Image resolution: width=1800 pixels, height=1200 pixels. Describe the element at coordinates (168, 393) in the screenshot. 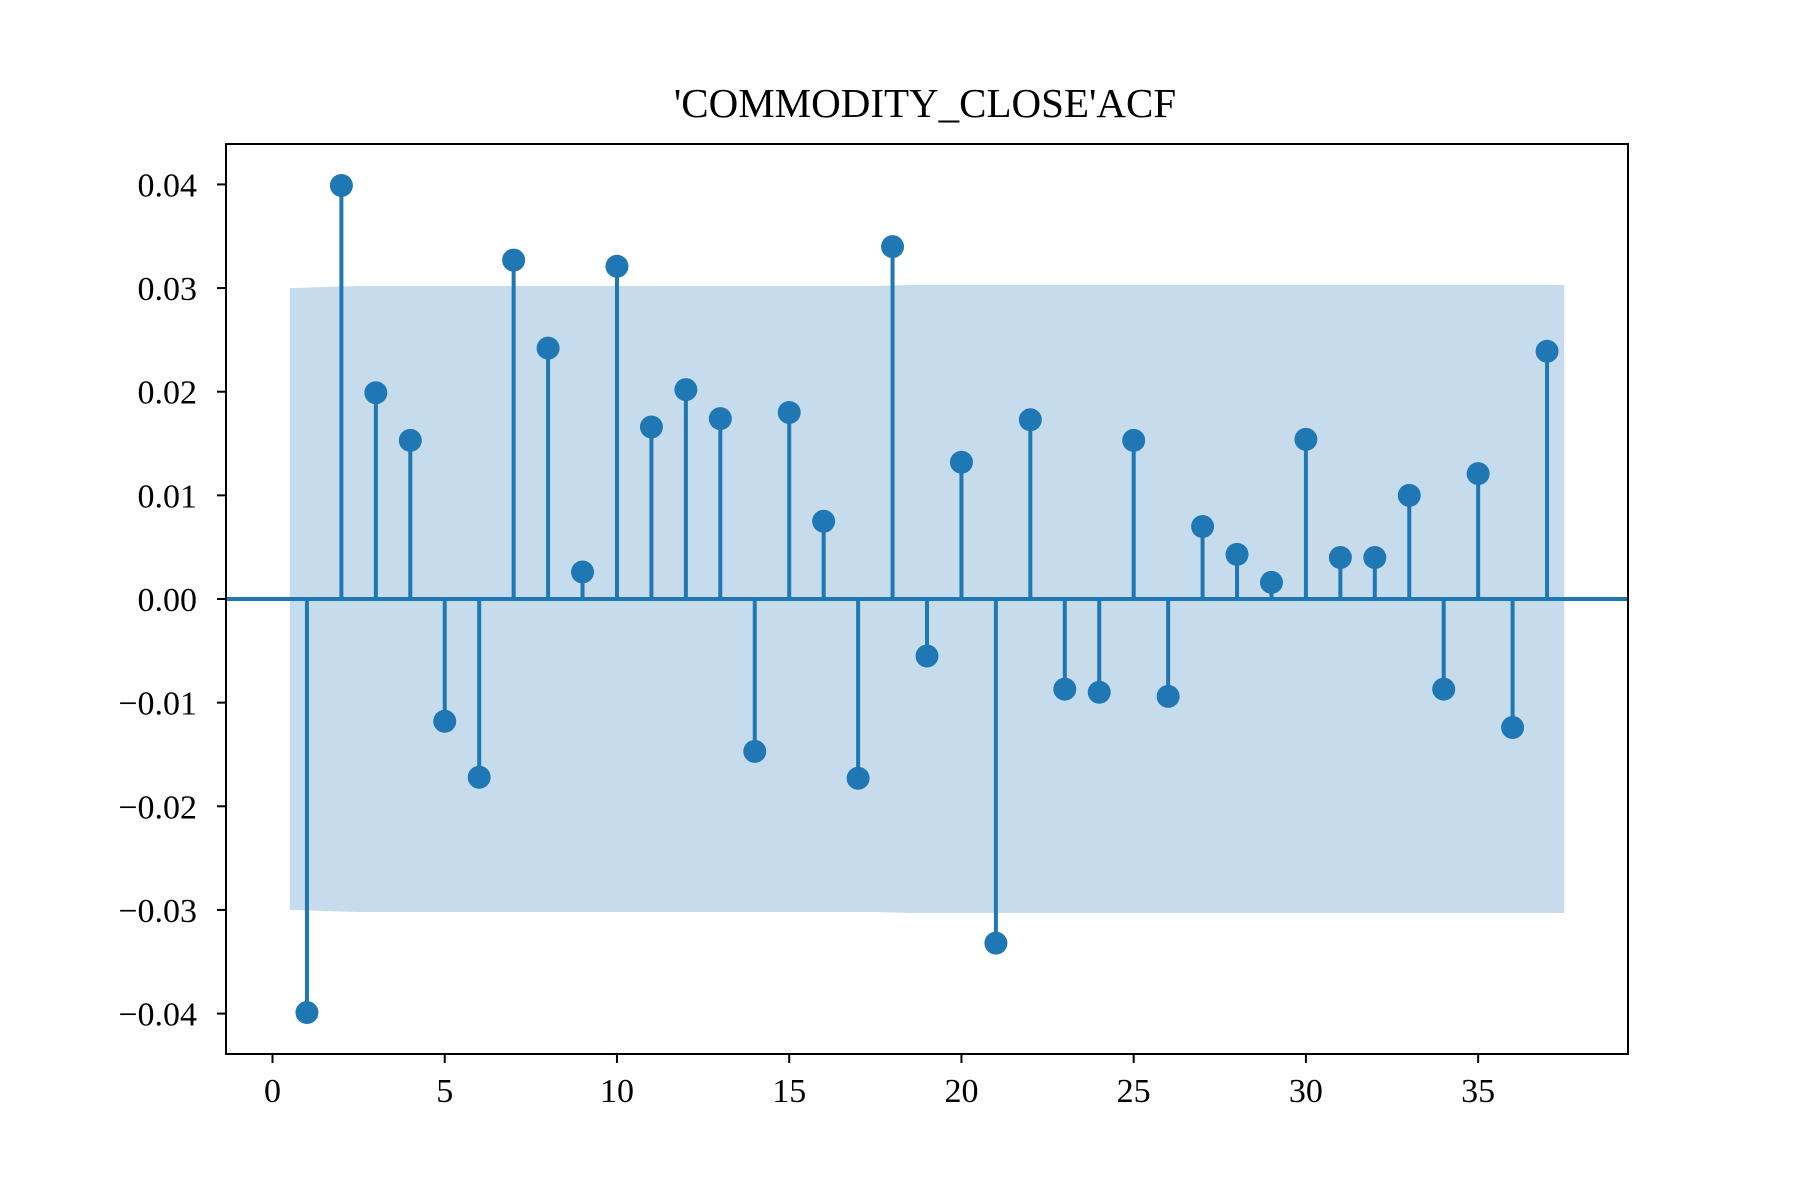

I see `y-tick-label-2: 0.02` at that location.